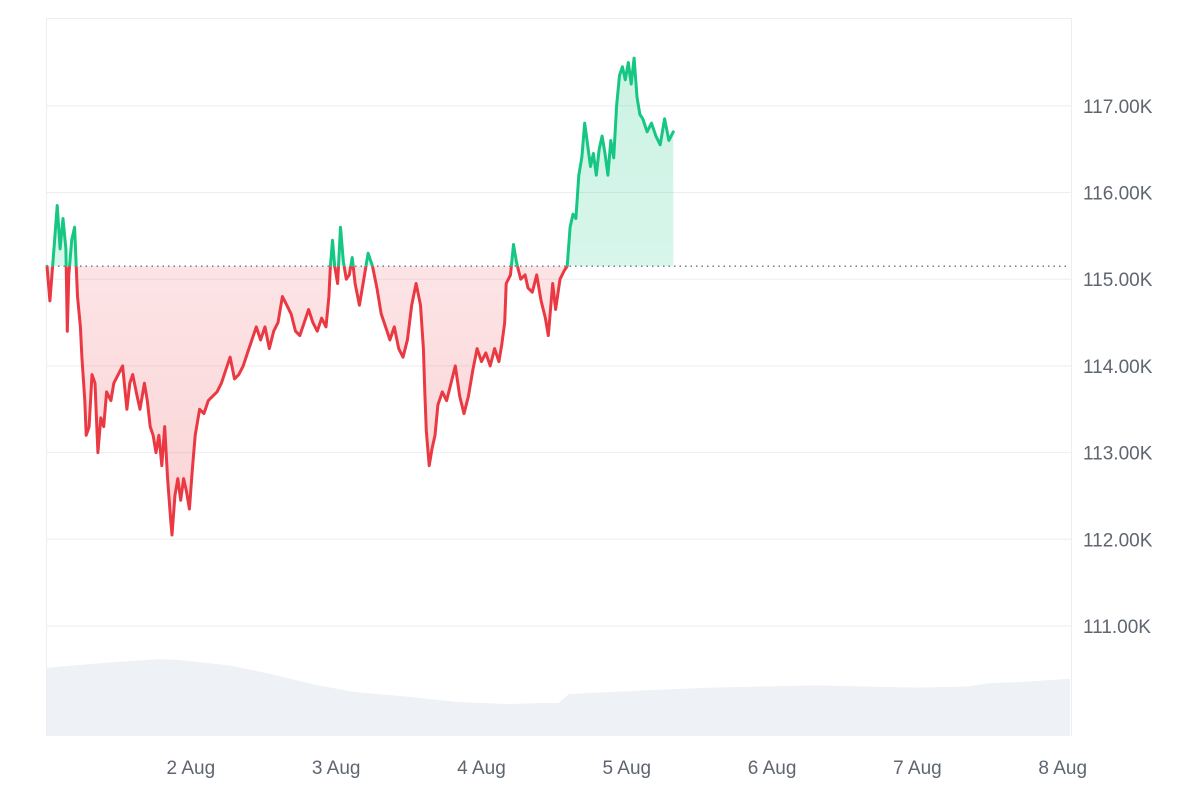 This screenshot has height=800, width=1200. What do you see at coordinates (1118, 280) in the screenshot?
I see `y-tick-label: 115.00K` at bounding box center [1118, 280].